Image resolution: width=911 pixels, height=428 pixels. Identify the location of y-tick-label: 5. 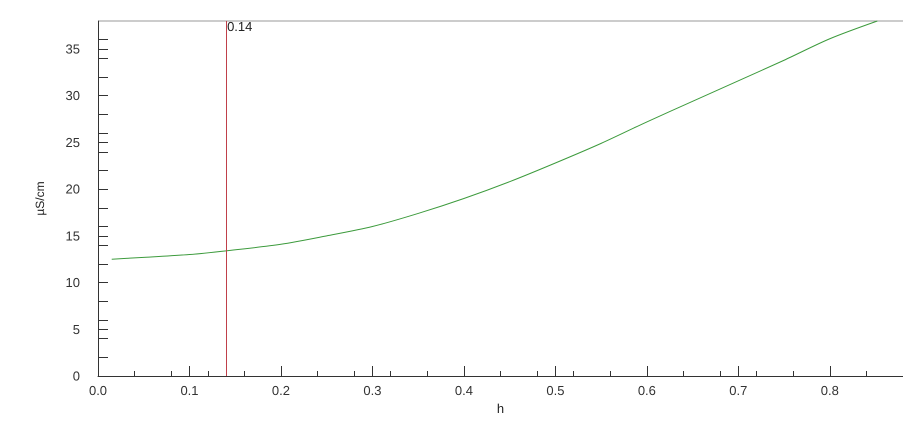
(76, 329).